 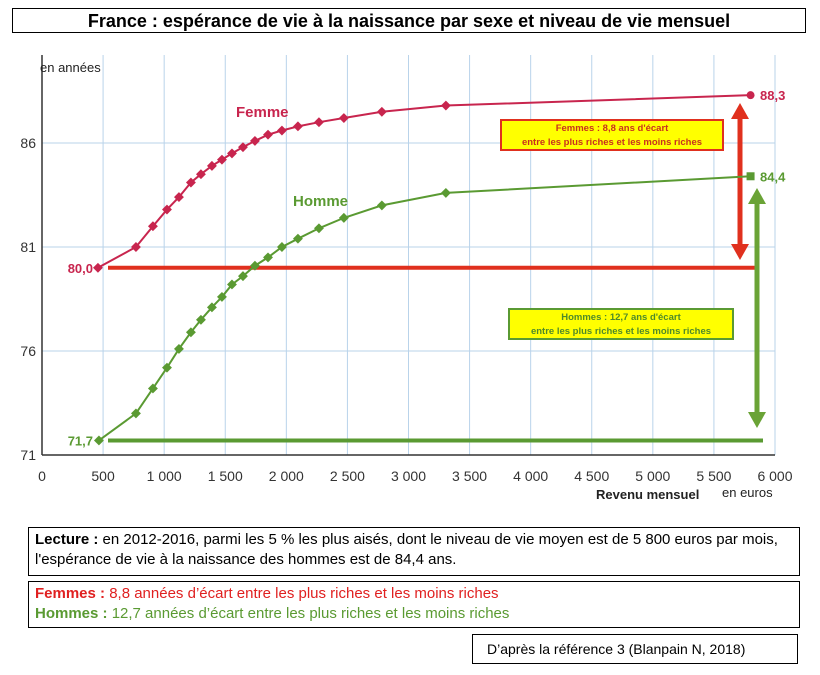 What do you see at coordinates (286, 476) in the screenshot?
I see `x-tick-label: 2 000` at bounding box center [286, 476].